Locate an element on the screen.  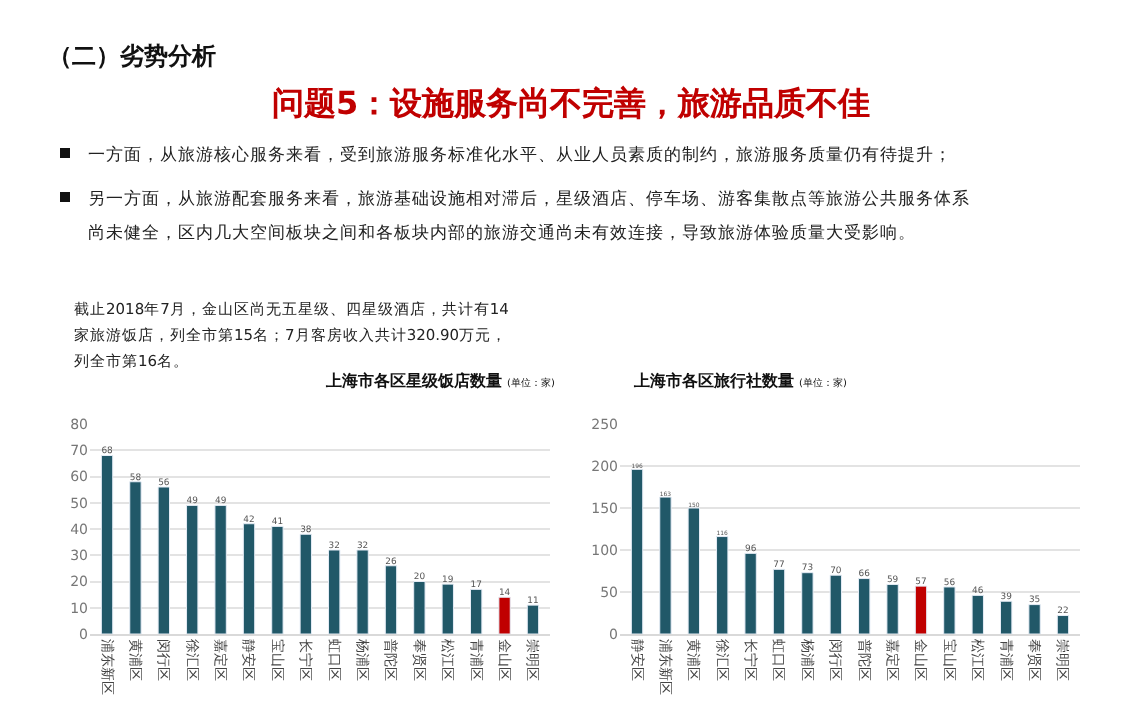
text: 尚未健全，区内几大空间板块之间和各板块内部的旅游交通尚未有效连接，导致旅游体验质量大受影响。 is located at coordinates (502, 233).